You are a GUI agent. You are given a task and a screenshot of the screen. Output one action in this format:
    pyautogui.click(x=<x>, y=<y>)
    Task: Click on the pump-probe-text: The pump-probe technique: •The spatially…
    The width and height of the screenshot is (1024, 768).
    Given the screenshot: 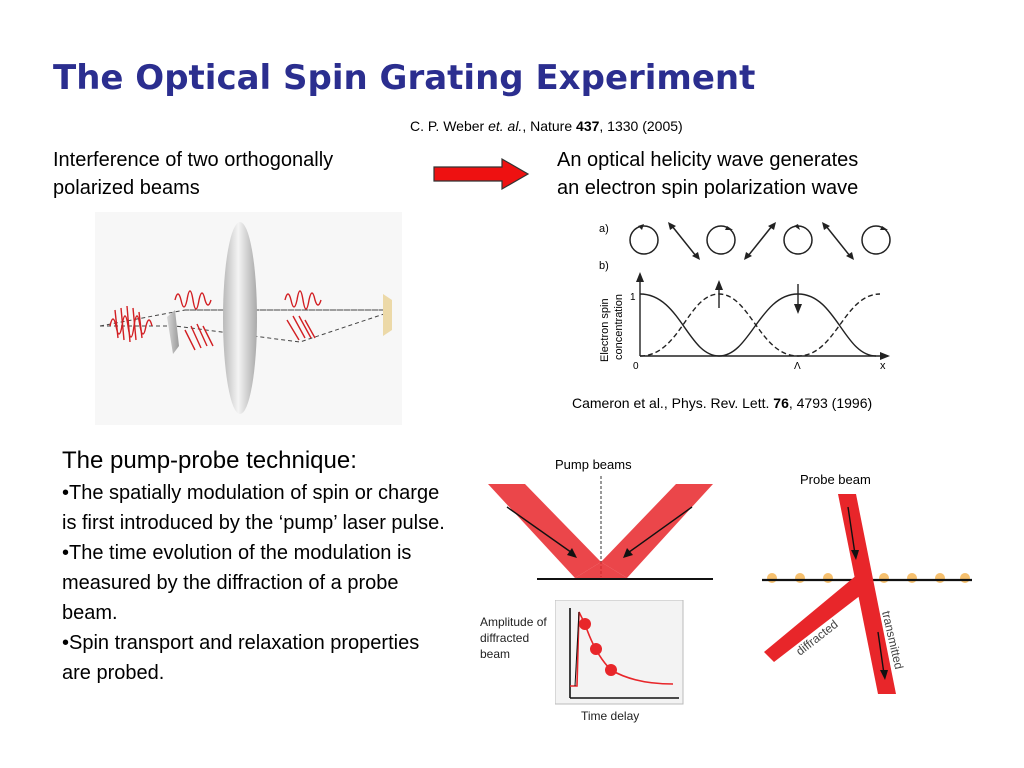 What is the action you would take?
    pyautogui.click(x=257, y=567)
    